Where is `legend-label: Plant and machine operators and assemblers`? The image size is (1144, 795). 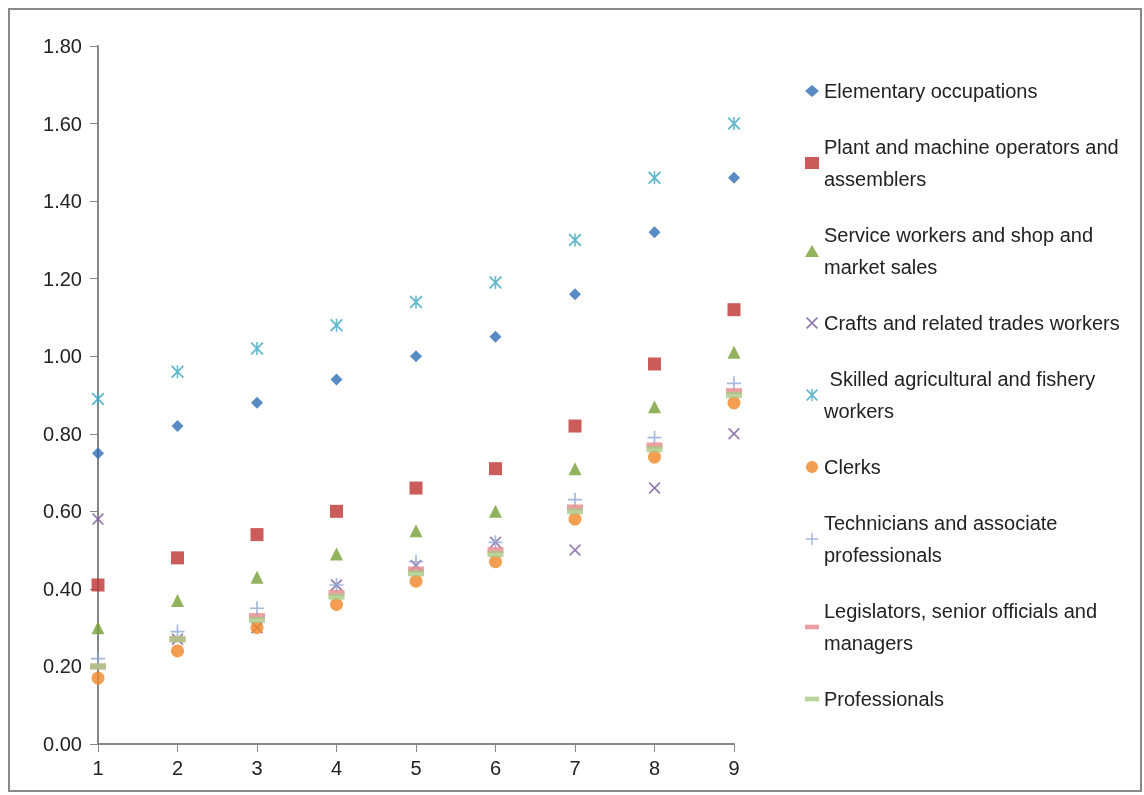
legend-label: Plant and machine operators and assemblers is located at coordinates (974, 163).